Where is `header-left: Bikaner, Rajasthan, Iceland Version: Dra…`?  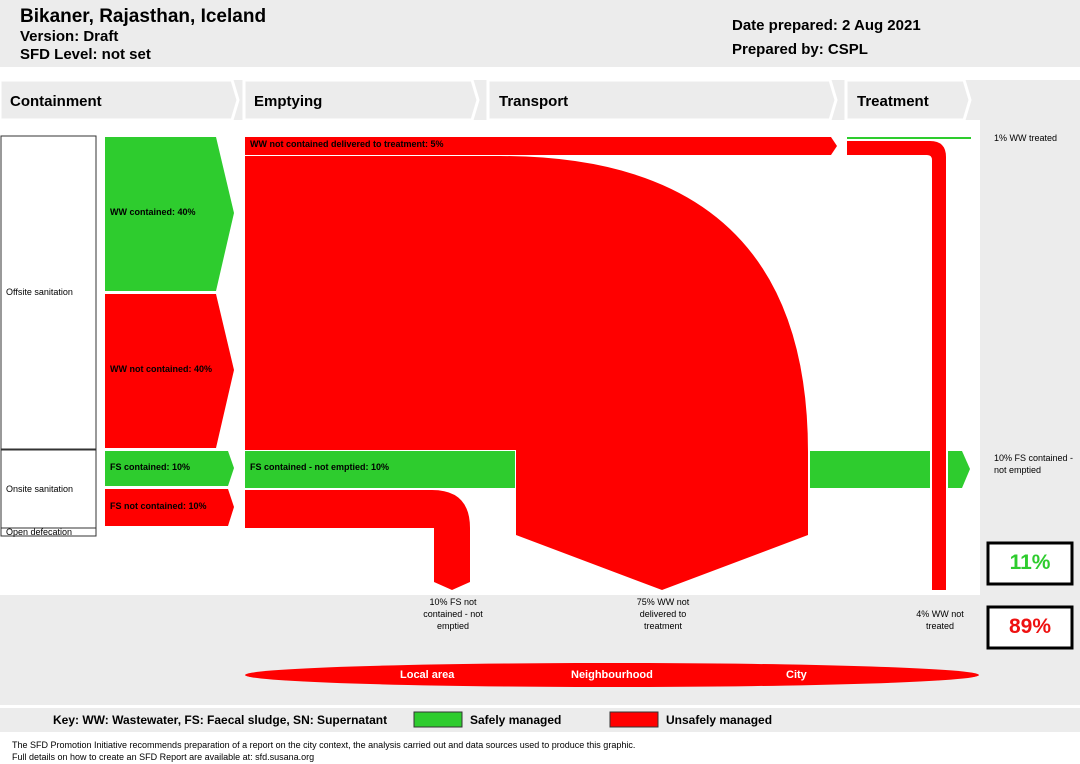
header-left: Bikaner, Rajasthan, Iceland Version: Dra… is located at coordinates (143, 35).